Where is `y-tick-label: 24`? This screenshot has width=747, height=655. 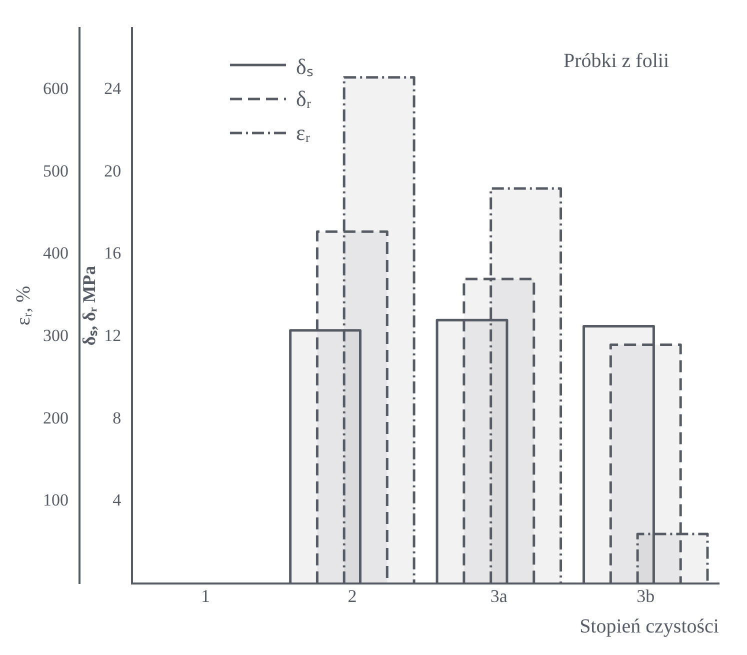 y-tick-label: 24 is located at coordinates (113, 88).